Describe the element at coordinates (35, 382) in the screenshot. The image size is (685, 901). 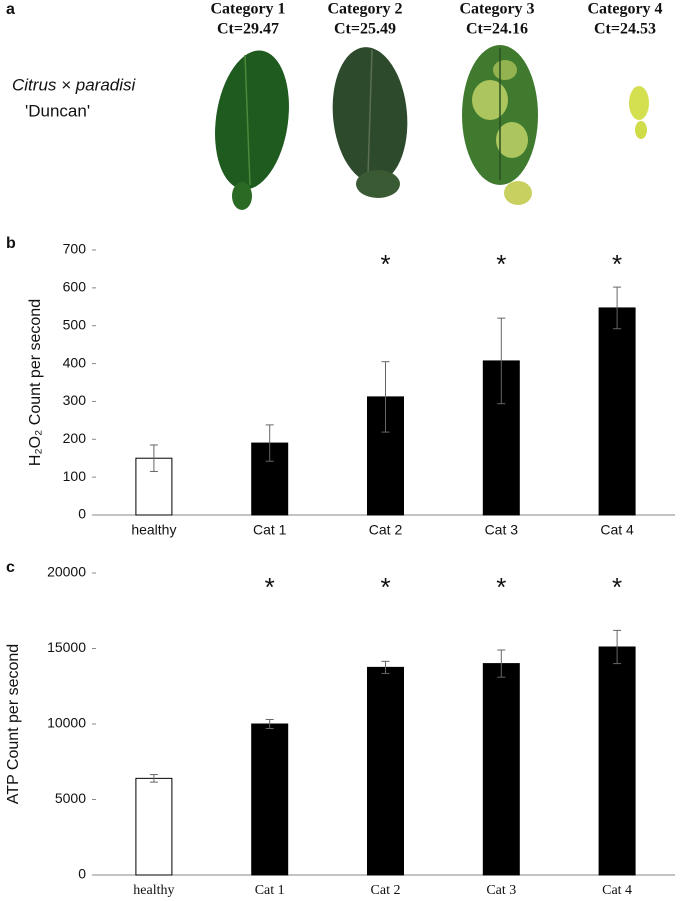
I see `y-axis-label: H₂O₂ Count per second` at that location.